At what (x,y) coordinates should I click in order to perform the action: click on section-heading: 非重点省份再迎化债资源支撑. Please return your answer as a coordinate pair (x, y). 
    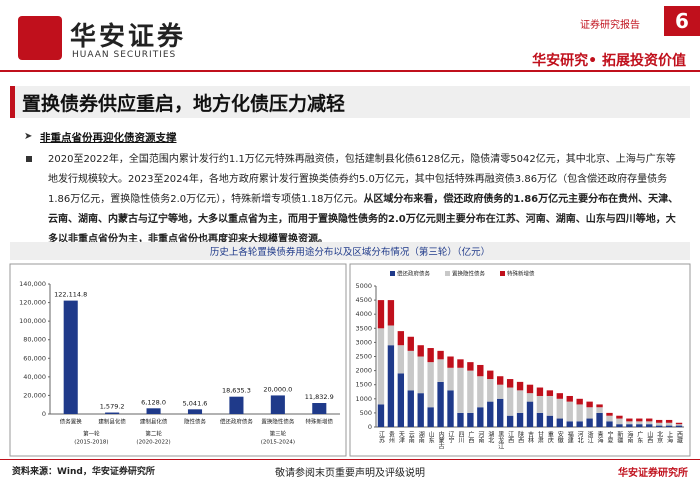
    Looking at the image, I should click on (108, 138).